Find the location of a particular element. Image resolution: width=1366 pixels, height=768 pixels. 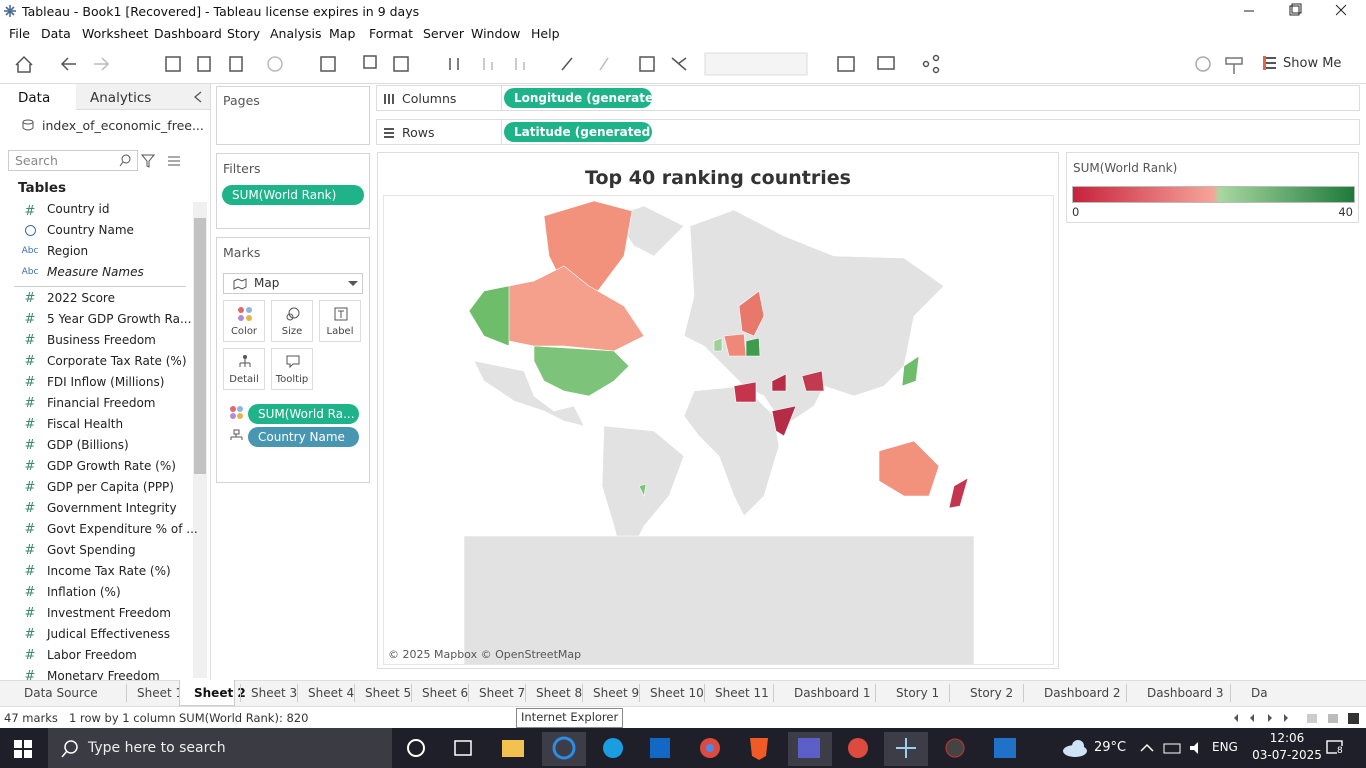

search-box is located at coordinates (73, 160).